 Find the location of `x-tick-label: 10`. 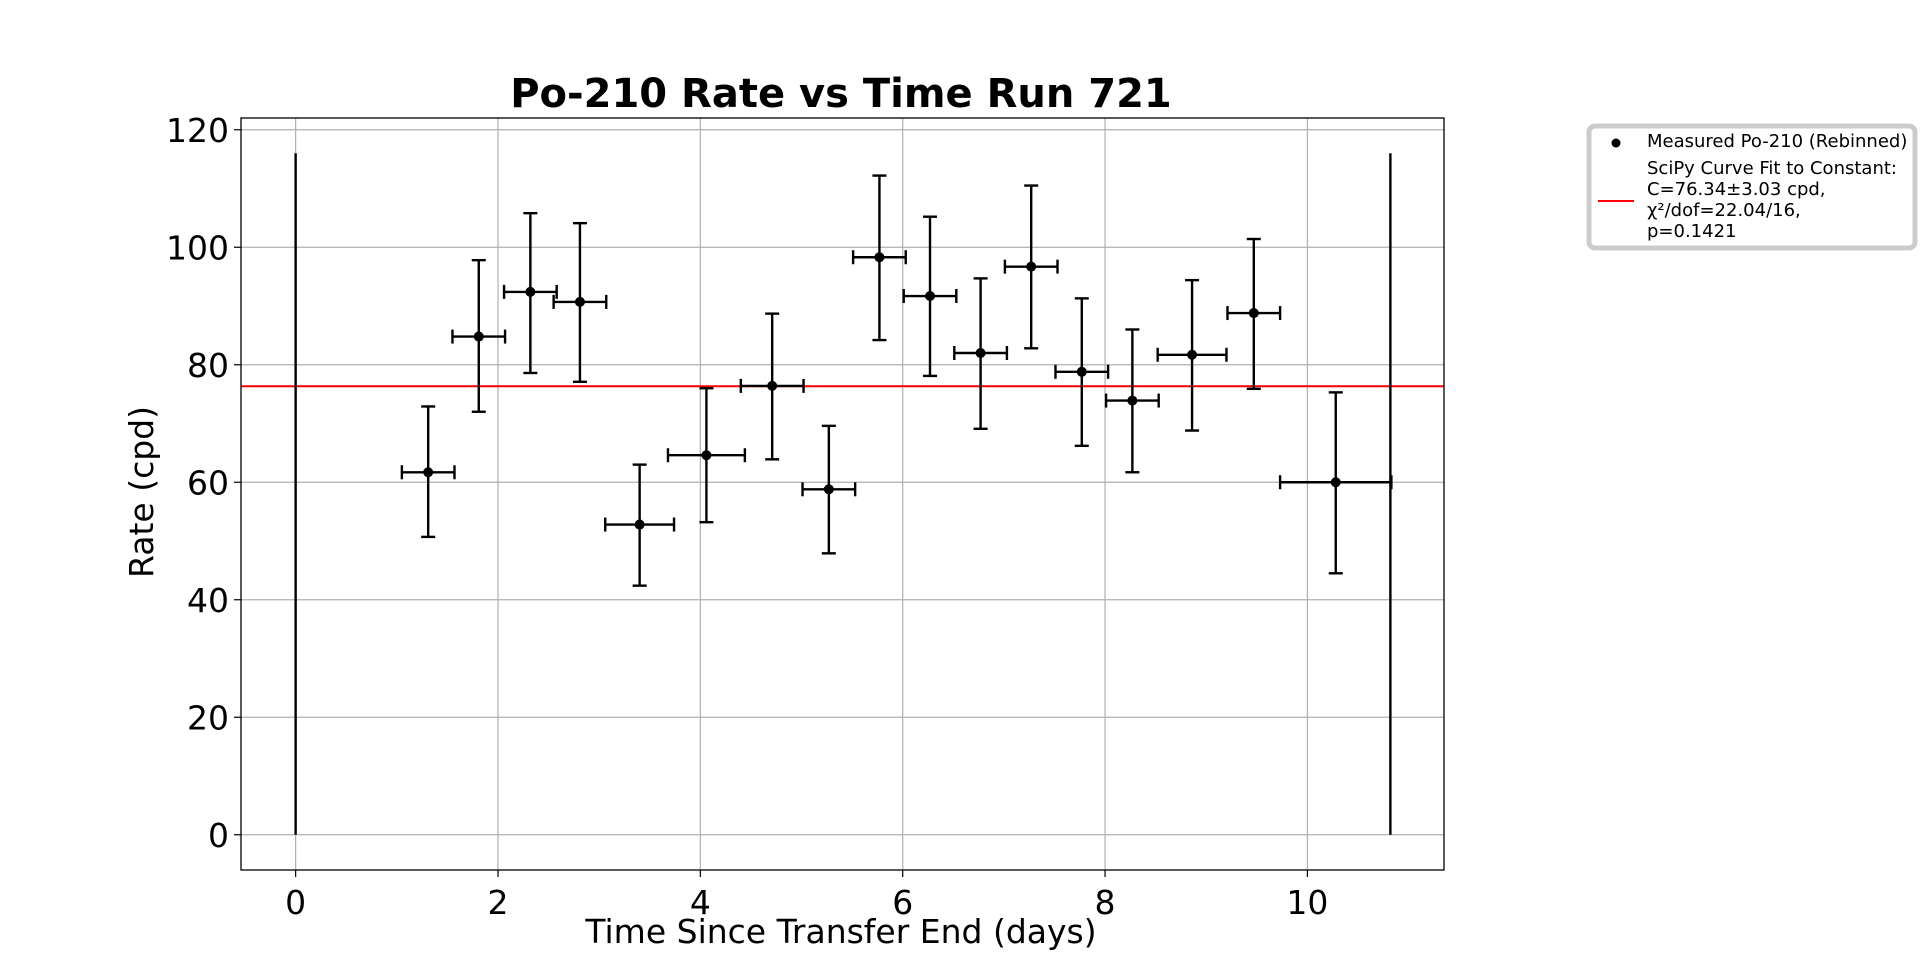

x-tick-label: 10 is located at coordinates (1307, 902).